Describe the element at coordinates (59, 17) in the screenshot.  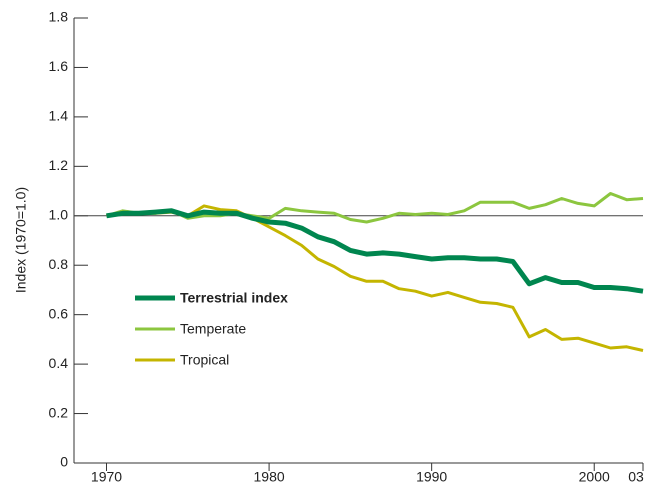
I see `y-tick-label: 1.8` at that location.